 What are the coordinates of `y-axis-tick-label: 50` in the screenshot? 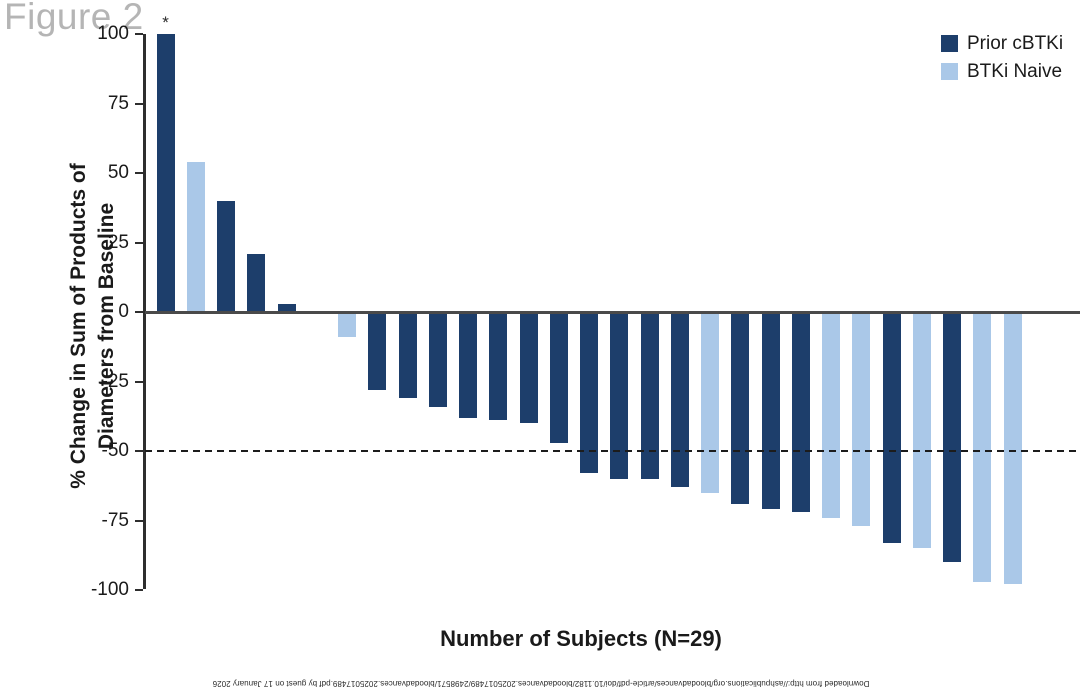 It's located at (118, 172).